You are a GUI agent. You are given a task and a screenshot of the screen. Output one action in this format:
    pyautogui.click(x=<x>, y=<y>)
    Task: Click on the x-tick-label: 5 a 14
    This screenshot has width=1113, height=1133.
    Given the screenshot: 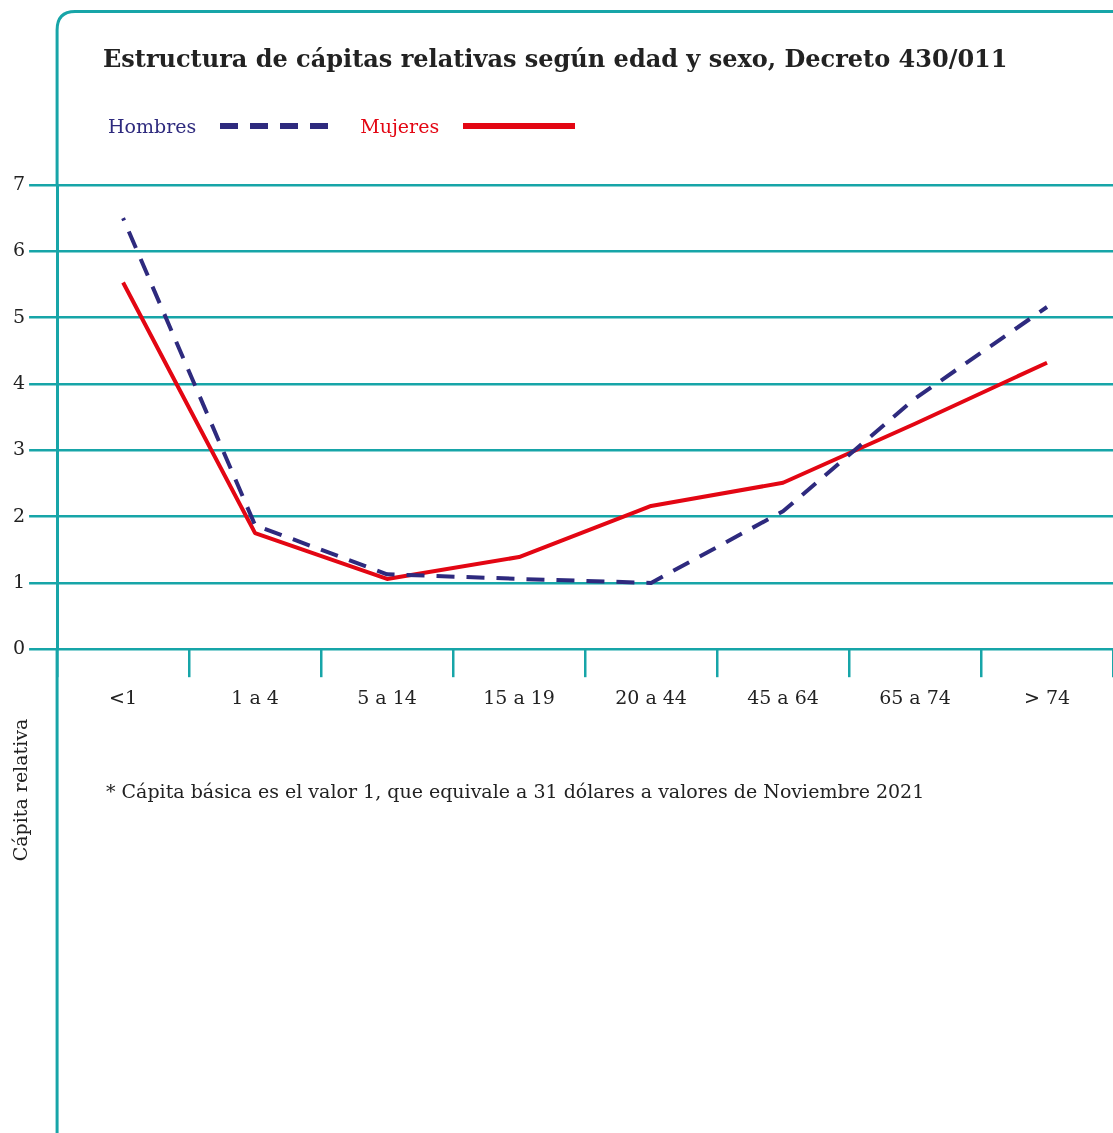 What is the action you would take?
    pyautogui.click(x=387, y=696)
    